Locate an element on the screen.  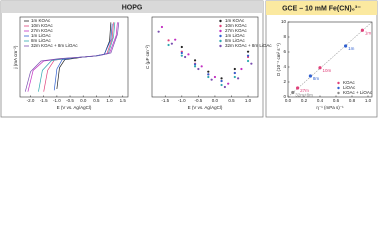
point-label: 8m is located at coordinates (316, 78).